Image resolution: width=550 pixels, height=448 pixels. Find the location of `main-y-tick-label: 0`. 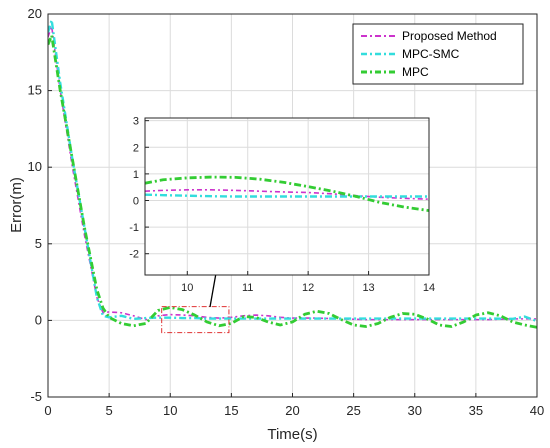

main-y-tick-label: 0 is located at coordinates (38, 319).